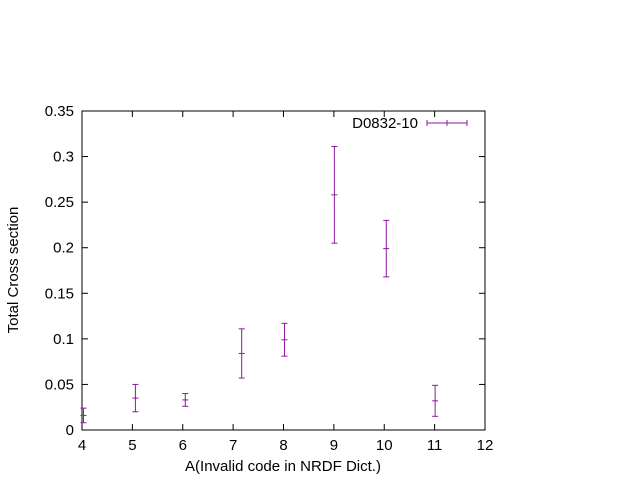 The height and width of the screenshot is (480, 640). I want to click on x-axis-label: A(Invalid code in NRDF Dict.), so click(283, 466).